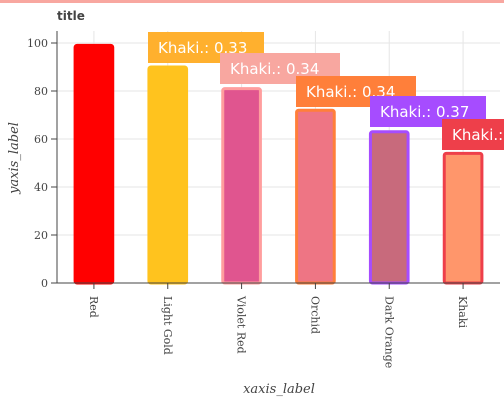 This screenshot has width=504, height=400. What do you see at coordinates (314, 315) in the screenshot?
I see `x-tick-label: Orchid` at bounding box center [314, 315].